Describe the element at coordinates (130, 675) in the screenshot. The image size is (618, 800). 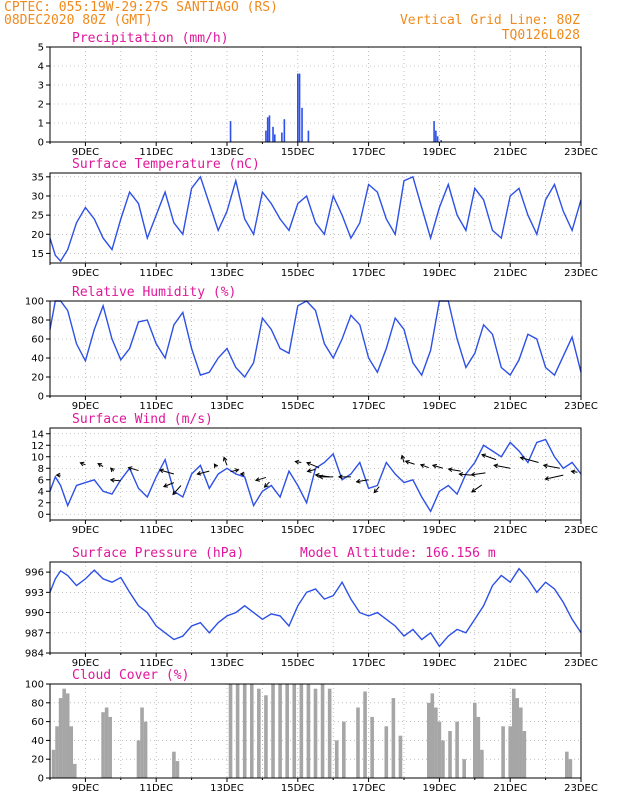
I see `panel-title: Cloud Cover (%)` at that location.